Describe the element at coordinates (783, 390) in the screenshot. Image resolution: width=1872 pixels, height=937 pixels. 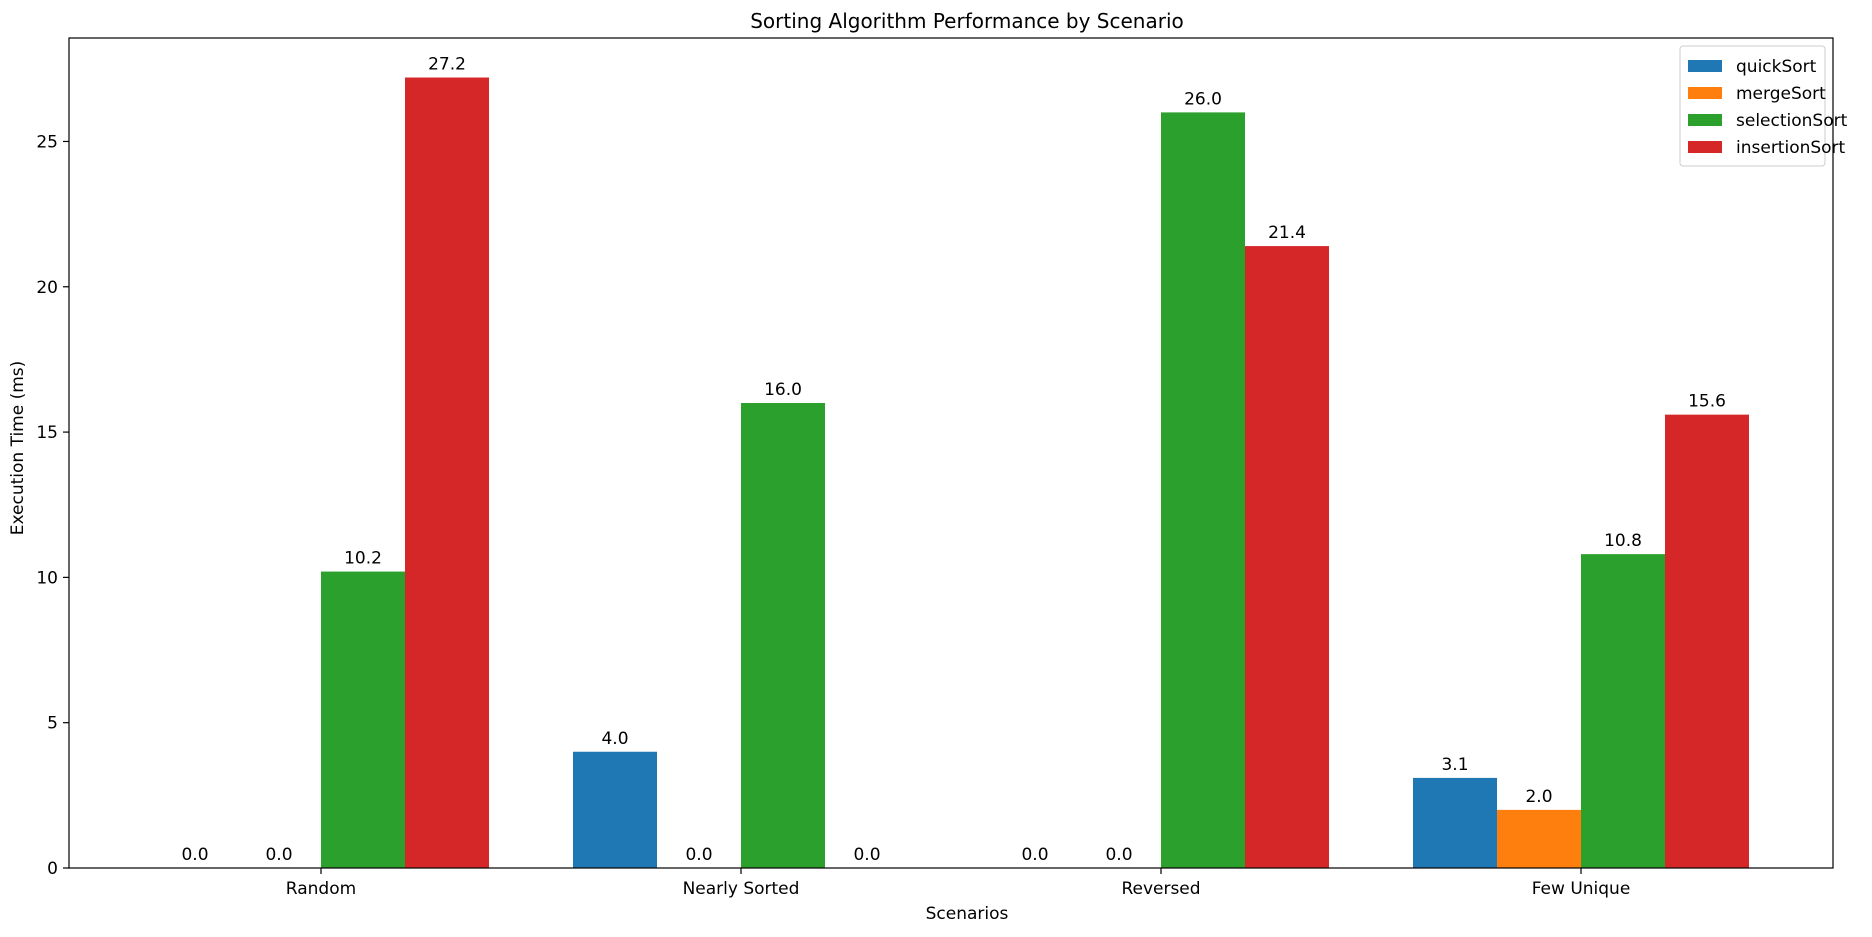
I see `data-label-selectionsort-nearly-sorted: 16.0` at that location.